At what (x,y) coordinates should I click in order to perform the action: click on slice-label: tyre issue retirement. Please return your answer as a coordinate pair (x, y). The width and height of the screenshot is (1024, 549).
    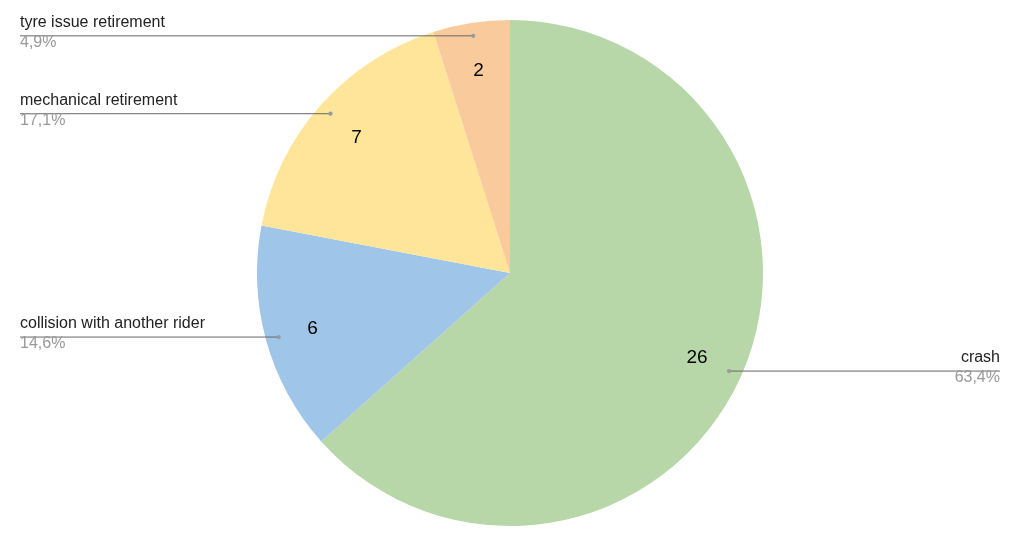
    Looking at the image, I should click on (93, 21).